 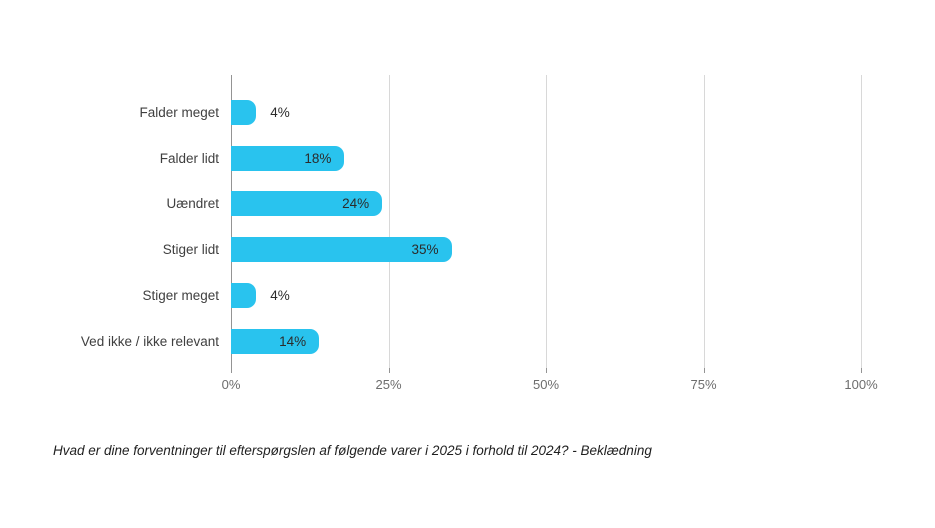 I want to click on x-axis-tick-label: 100%, so click(x=861, y=384).